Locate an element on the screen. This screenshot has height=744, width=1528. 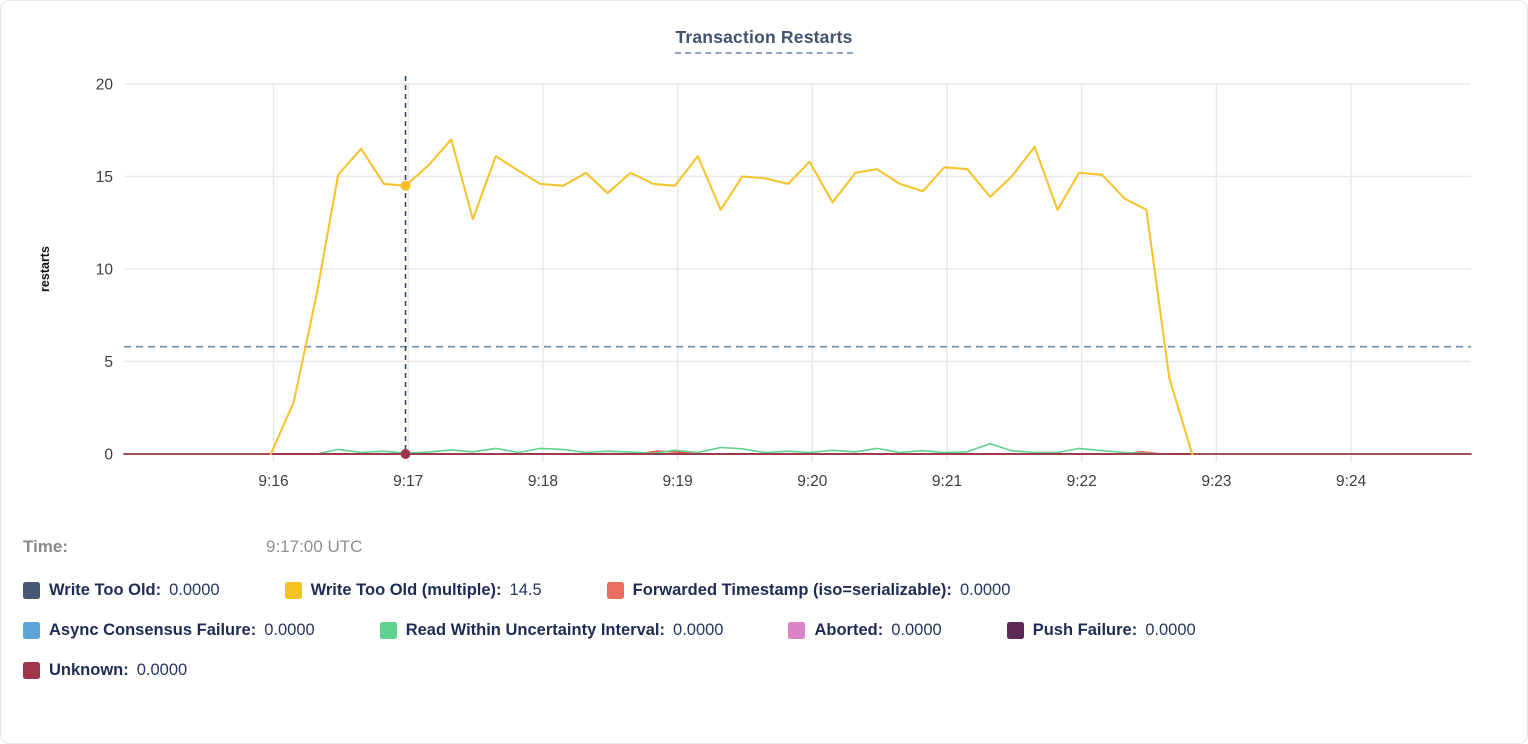
legend-item-aborted: Aborted: 0.0000 is located at coordinates (865, 630).